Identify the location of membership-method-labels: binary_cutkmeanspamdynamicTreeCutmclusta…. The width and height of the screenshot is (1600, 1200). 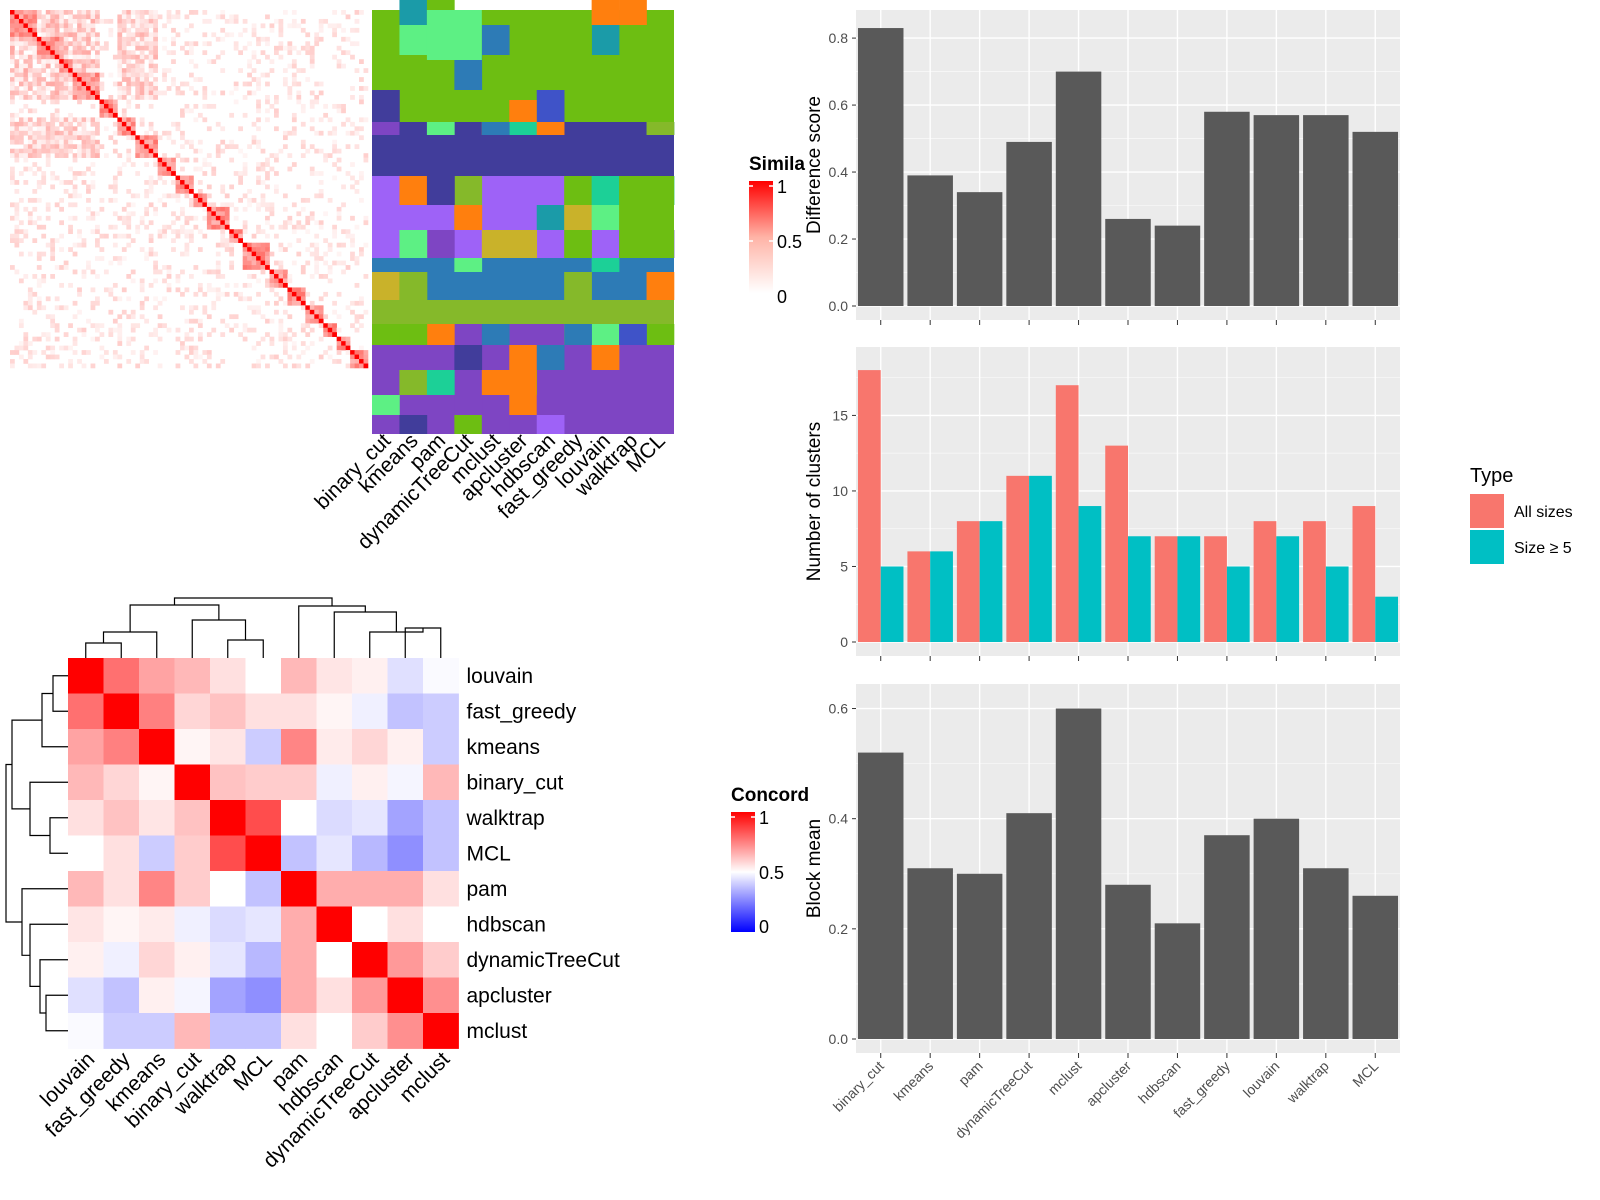
(489, 491).